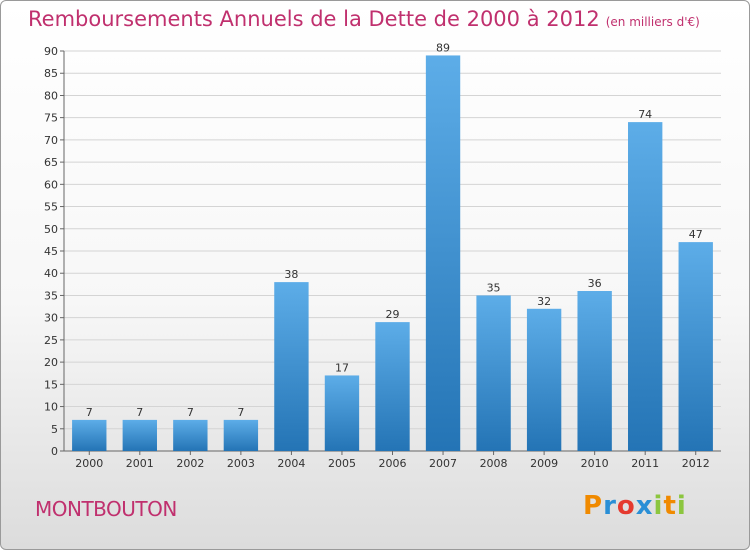 The width and height of the screenshot is (750, 550). Describe the element at coordinates (443, 47) in the screenshot. I see `data-label: 89` at that location.